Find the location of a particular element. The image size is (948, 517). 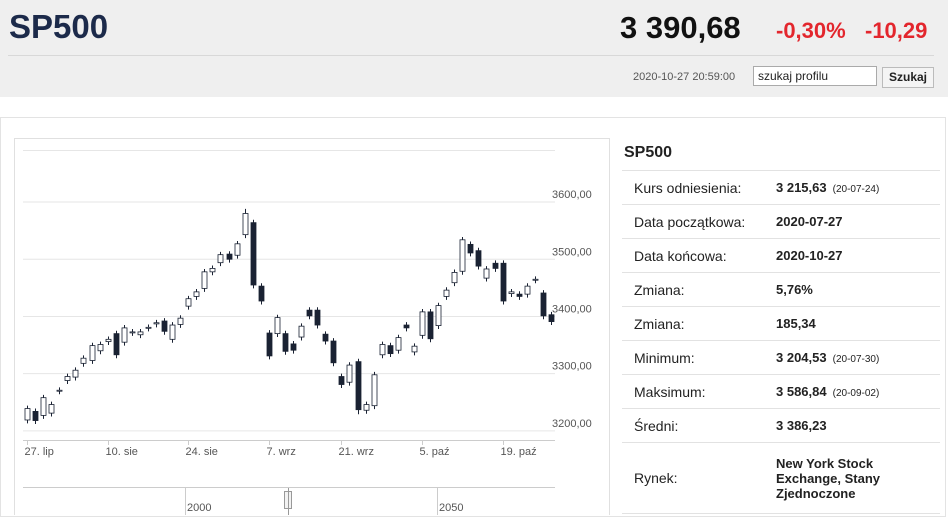

row-label: Kurs odniesienia: is located at coordinates (688, 187).